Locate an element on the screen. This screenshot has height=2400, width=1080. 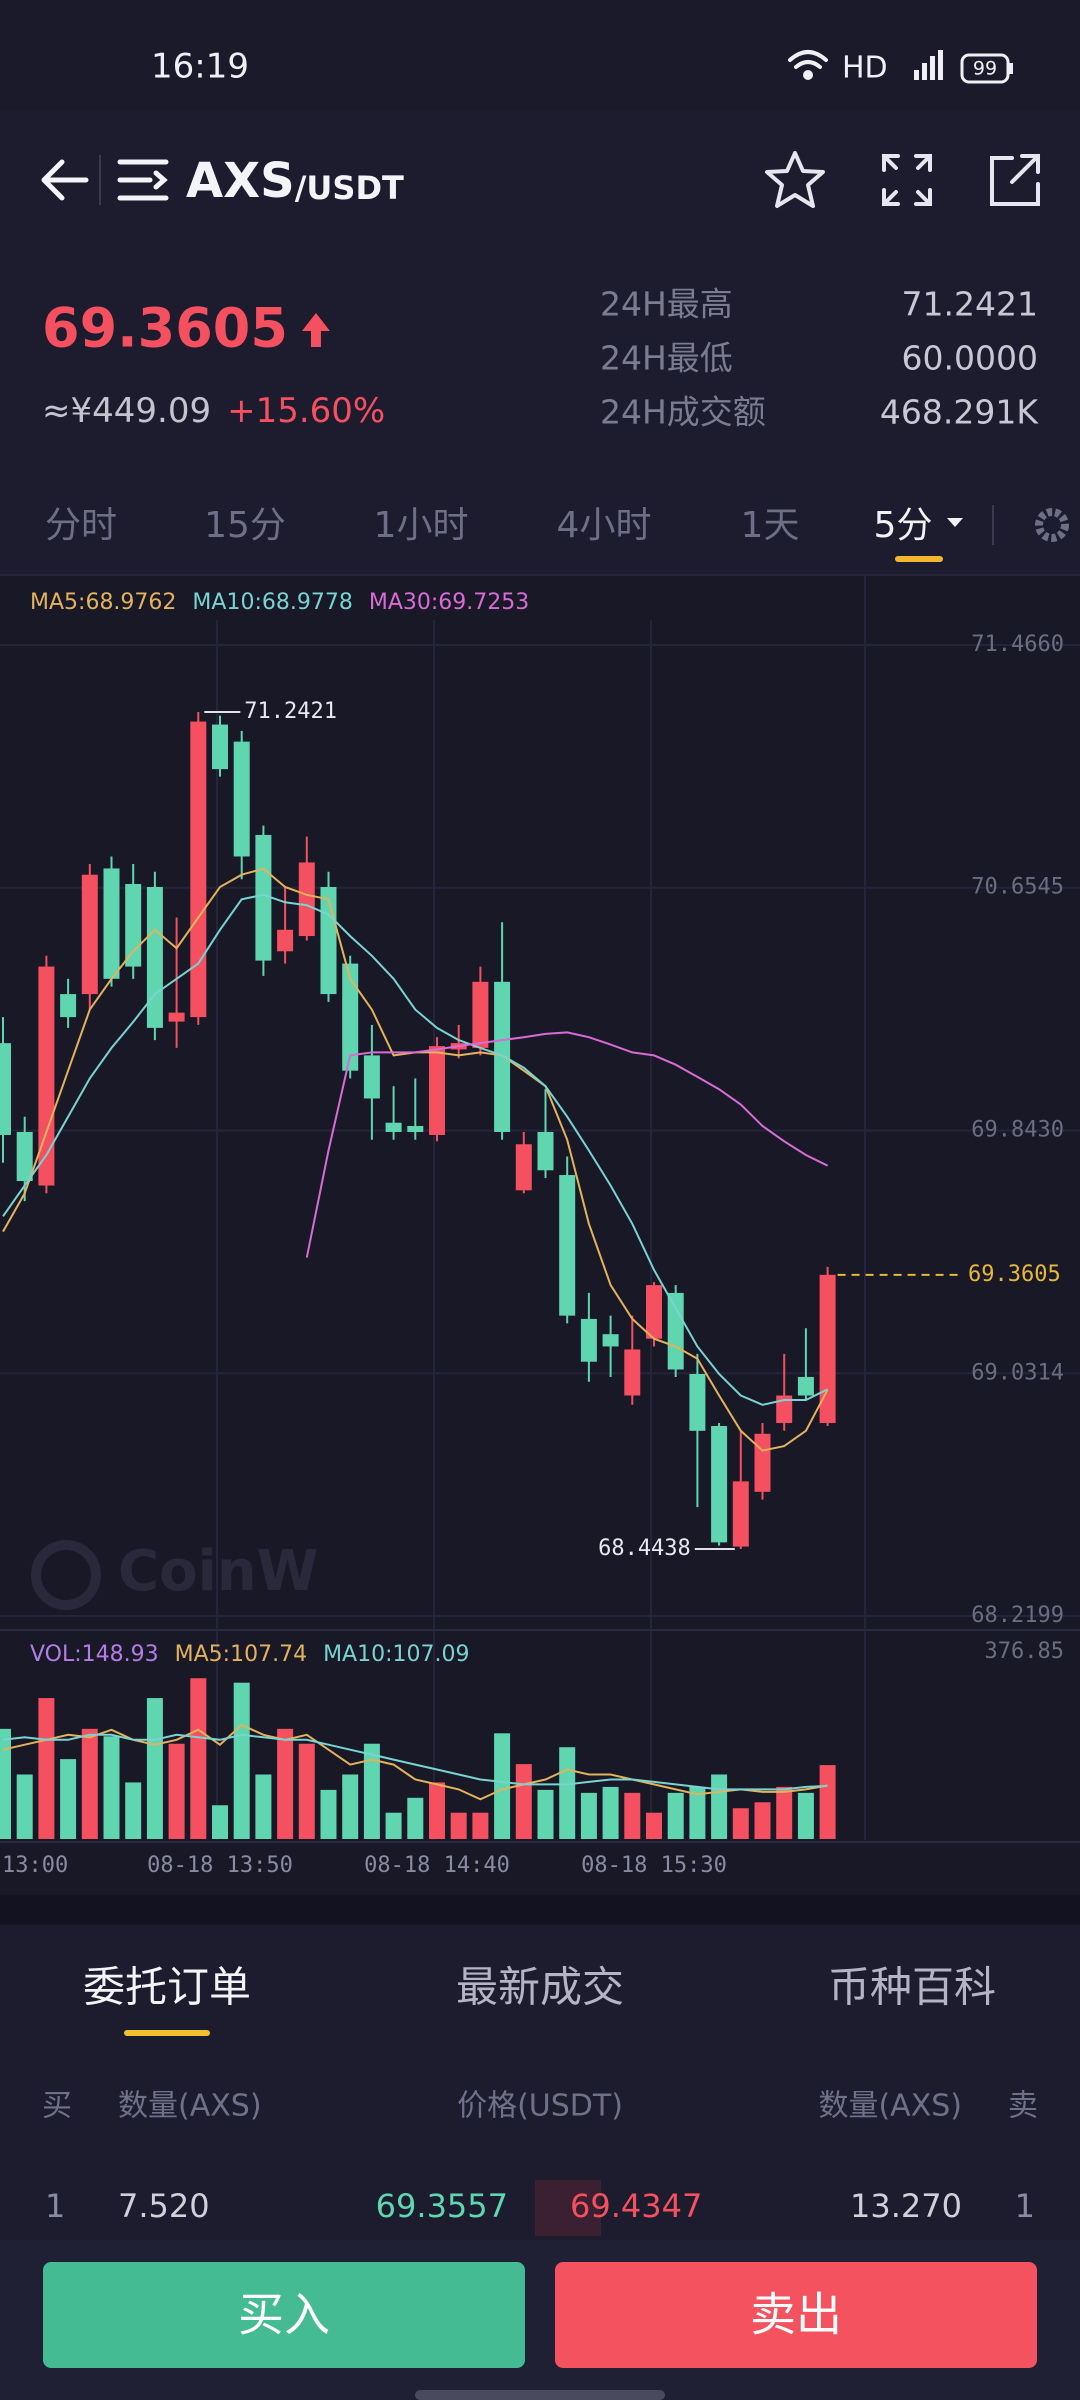
battery-level: 99 is located at coordinates (985, 69).